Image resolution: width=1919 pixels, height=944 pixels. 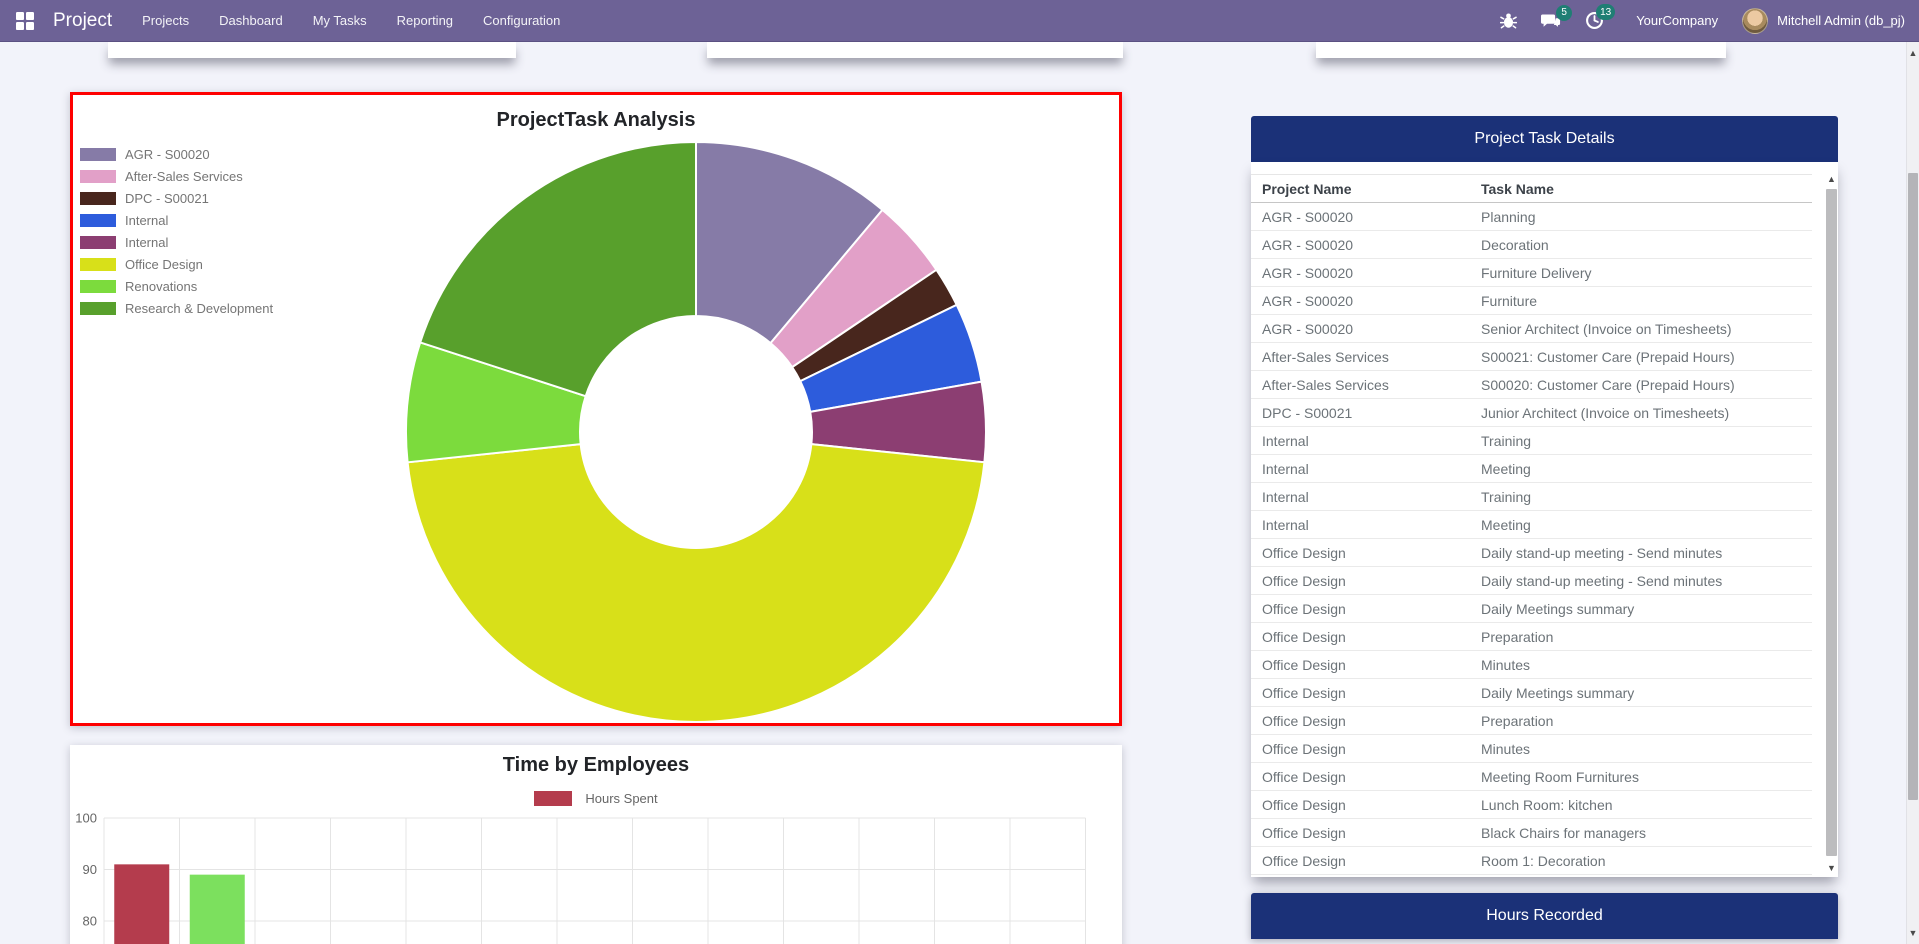 I want to click on hours-recorded-panel: Hours Recorded, so click(x=1544, y=916).